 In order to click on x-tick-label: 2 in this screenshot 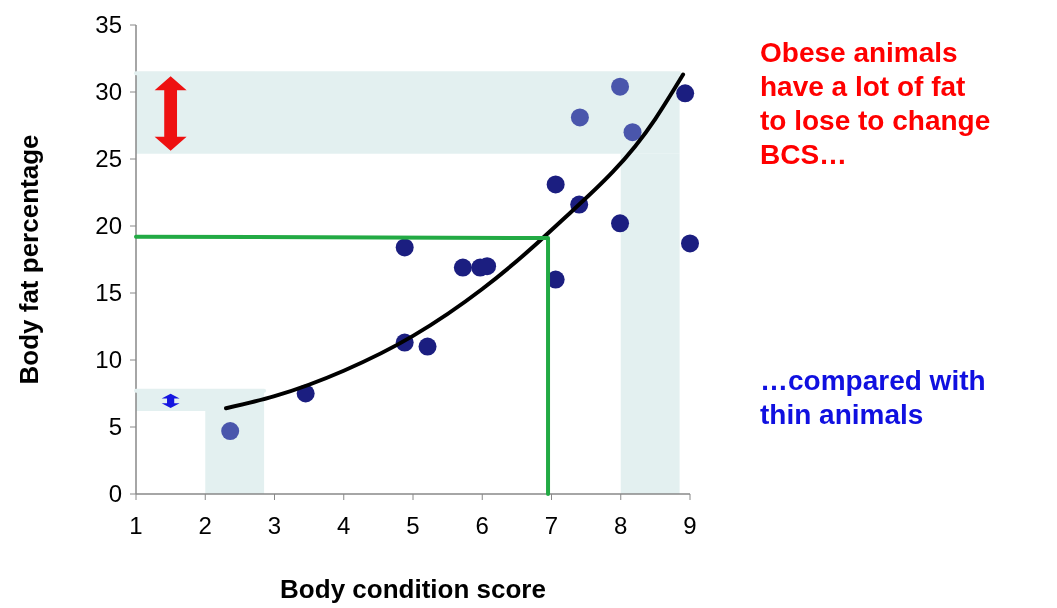, I will do `click(205, 525)`.